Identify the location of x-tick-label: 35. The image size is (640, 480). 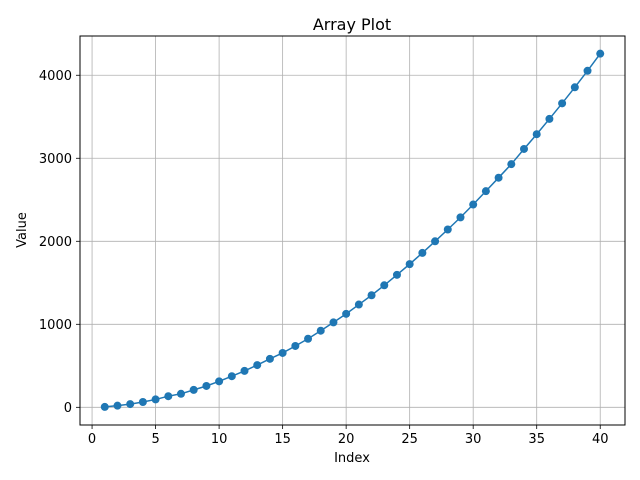
(536, 439).